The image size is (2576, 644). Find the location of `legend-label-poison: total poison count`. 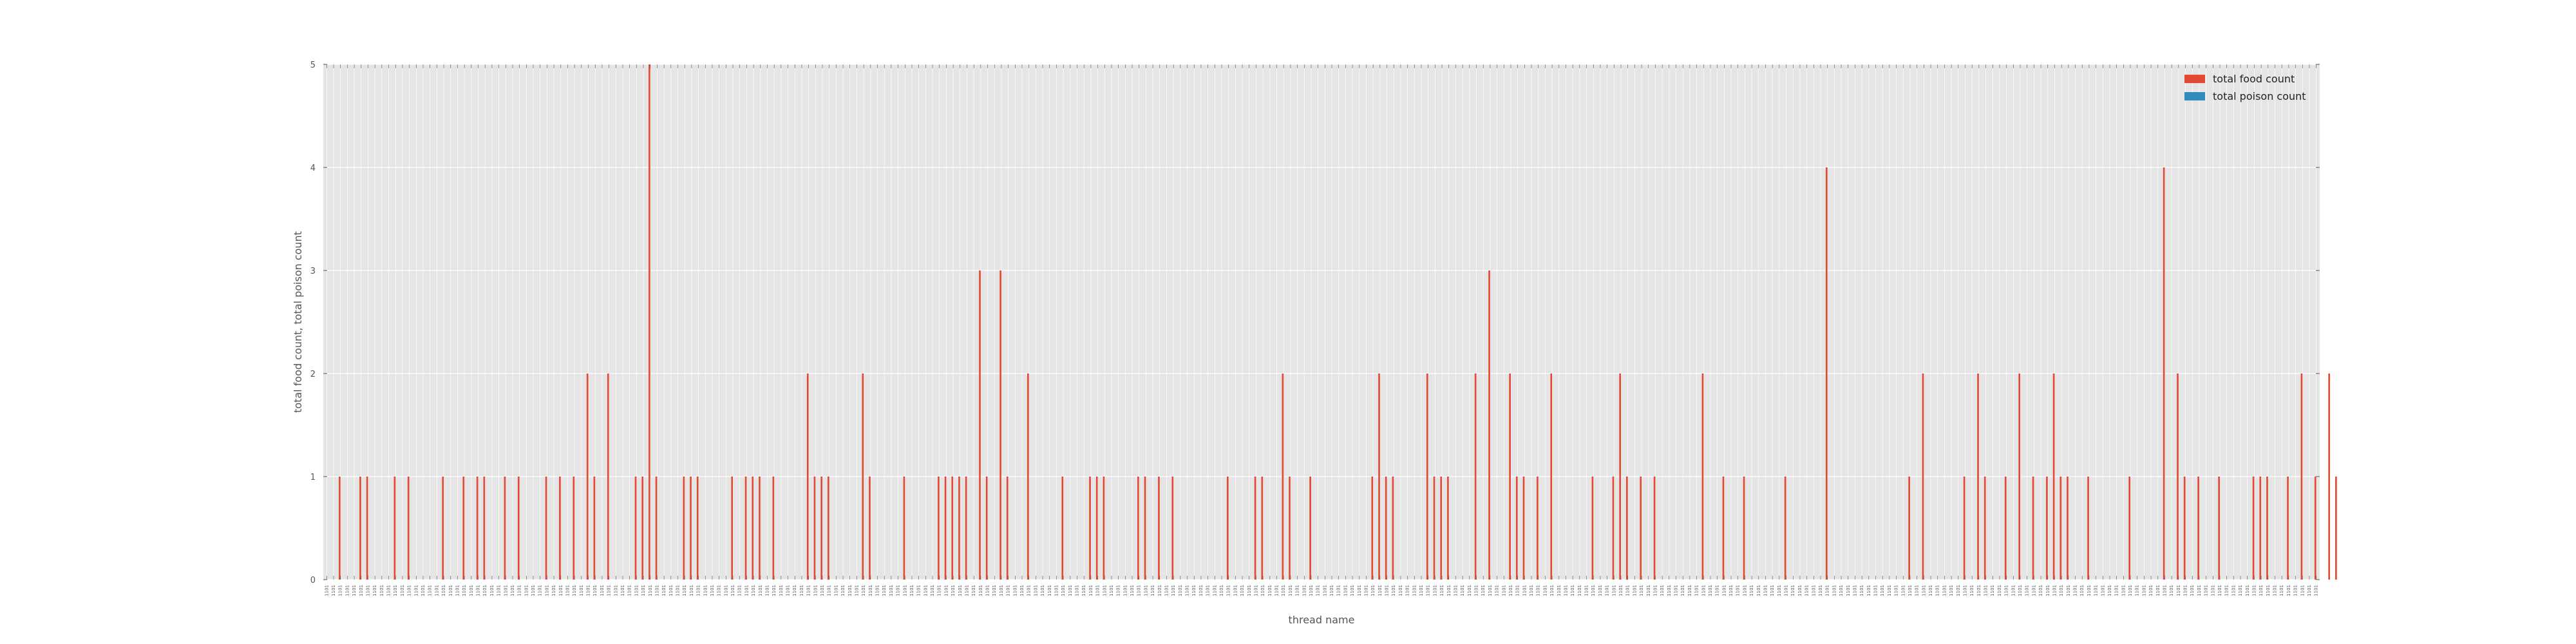

legend-label-poison: total poison count is located at coordinates (2260, 96).